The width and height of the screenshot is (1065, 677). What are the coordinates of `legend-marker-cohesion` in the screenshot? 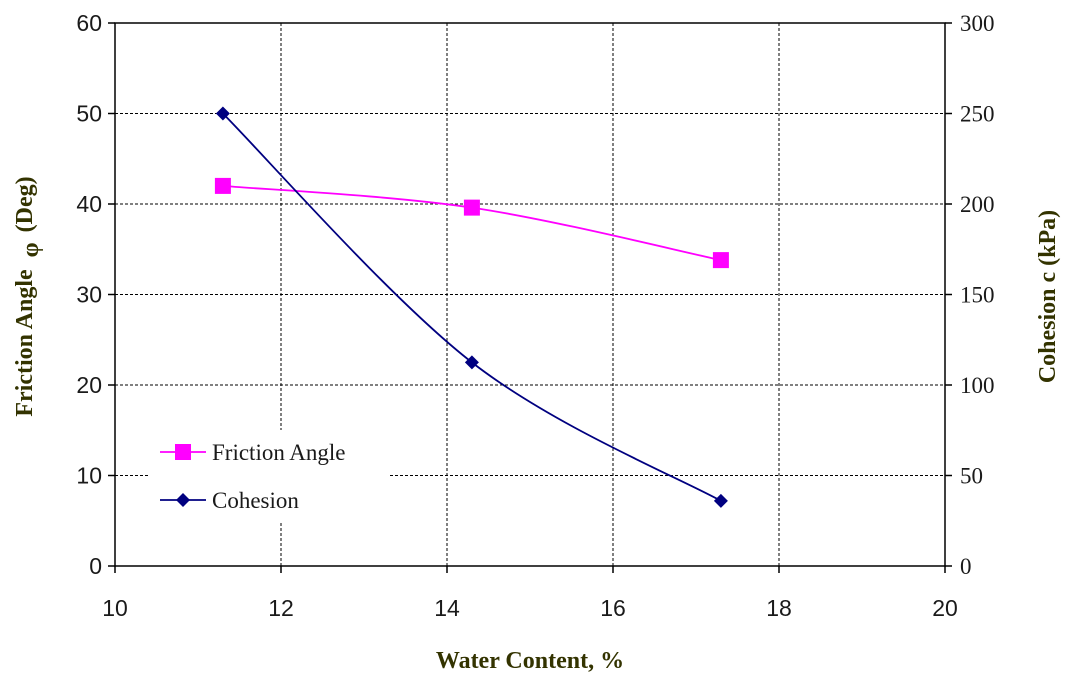 It's located at (183, 500).